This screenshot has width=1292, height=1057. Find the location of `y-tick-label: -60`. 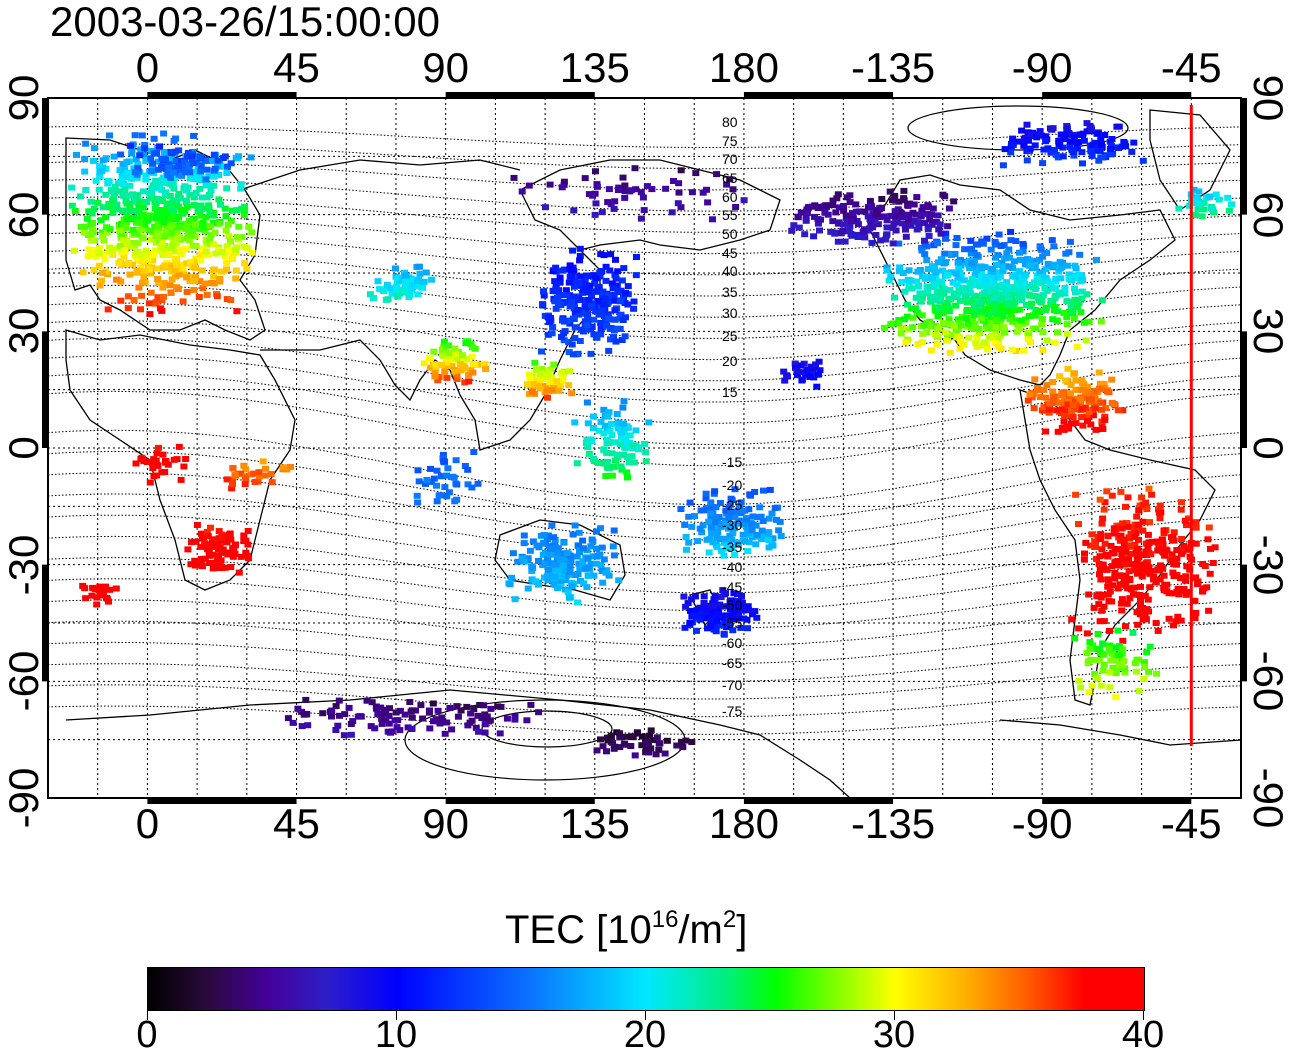

y-tick-label: -60 is located at coordinates (1268, 681).